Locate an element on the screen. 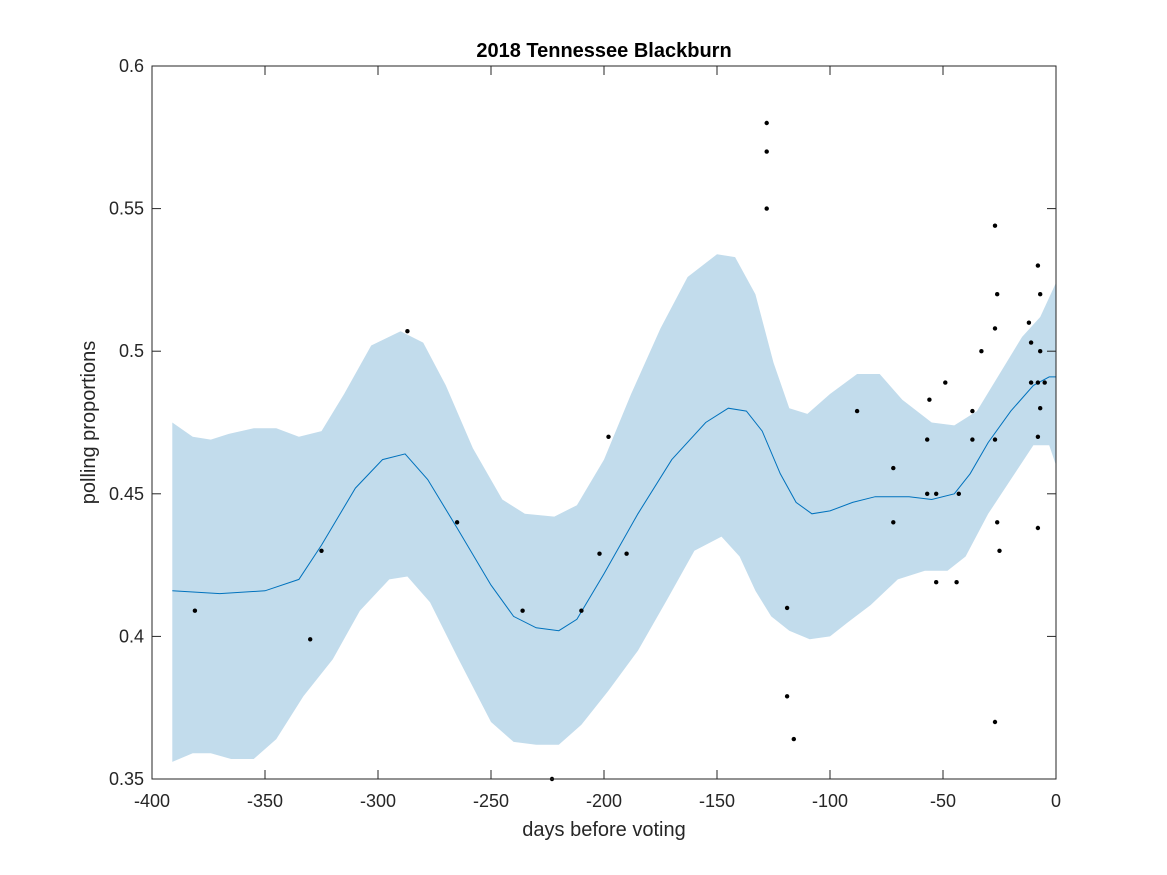  y-axis-label: polling proportions is located at coordinates (89, 422).